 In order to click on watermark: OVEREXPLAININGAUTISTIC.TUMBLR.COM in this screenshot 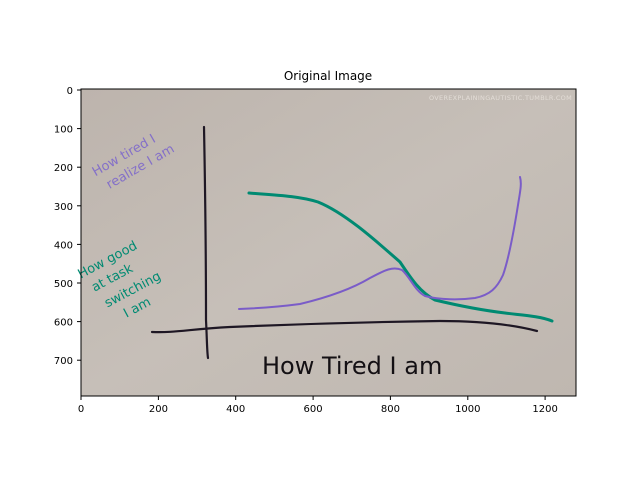, I will do `click(500, 98)`.